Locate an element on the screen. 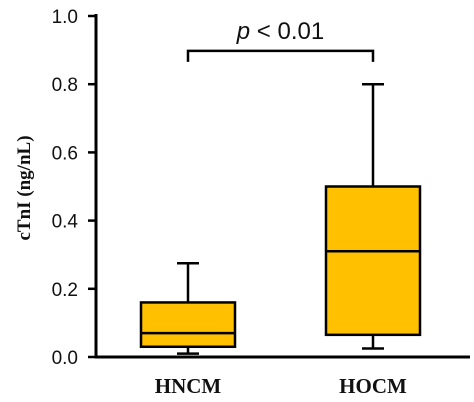 The image size is (474, 402). y-tick-label: 0.0 is located at coordinates (65, 358).